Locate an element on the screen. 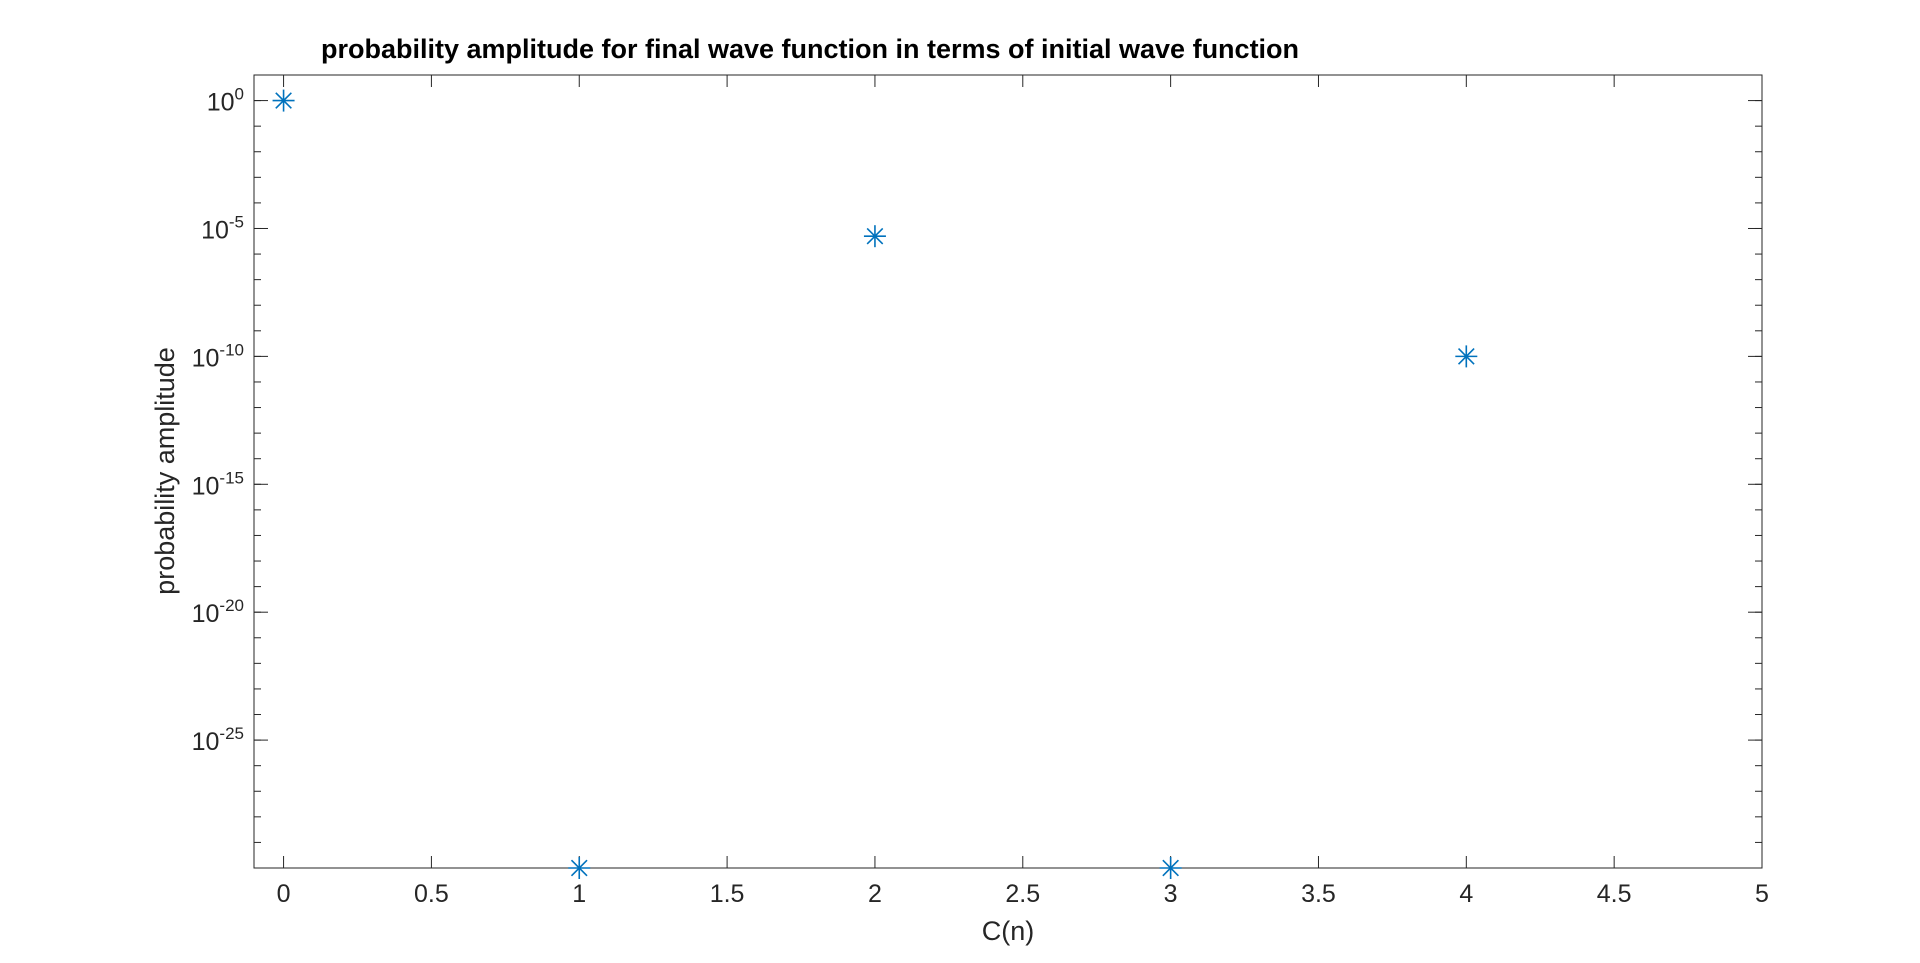  x-tick-label: 4 is located at coordinates (1466, 894).